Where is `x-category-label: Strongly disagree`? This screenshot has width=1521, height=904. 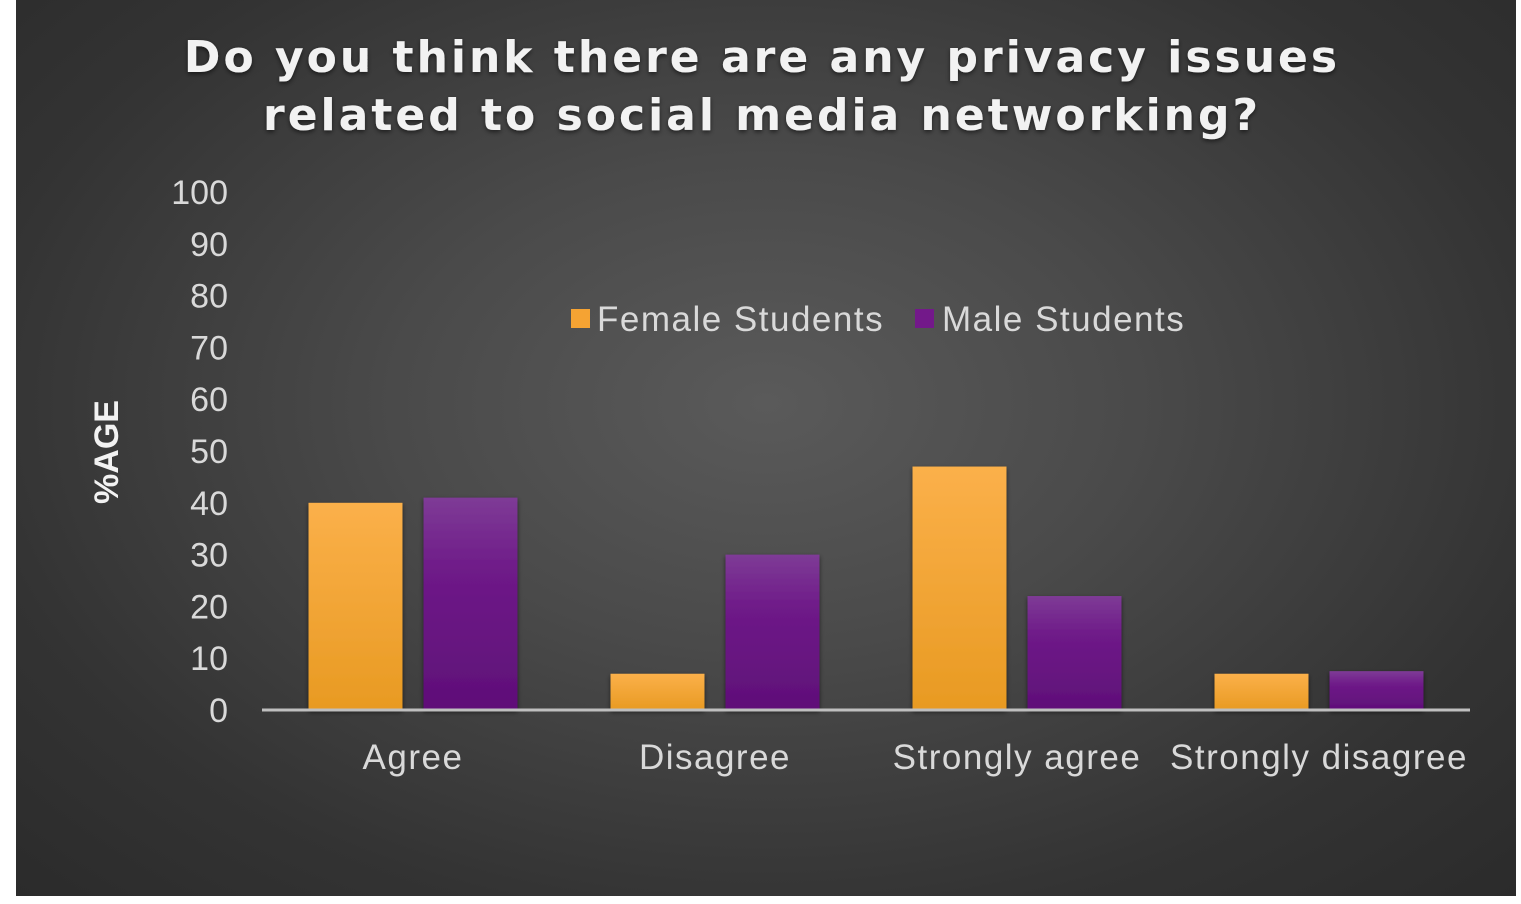 x-category-label: Strongly disagree is located at coordinates (1319, 757).